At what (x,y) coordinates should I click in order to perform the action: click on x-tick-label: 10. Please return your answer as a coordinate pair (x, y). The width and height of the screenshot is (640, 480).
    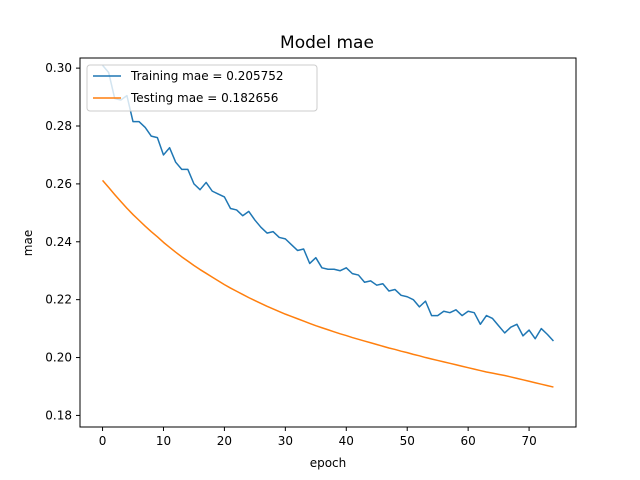
    Looking at the image, I should click on (163, 441).